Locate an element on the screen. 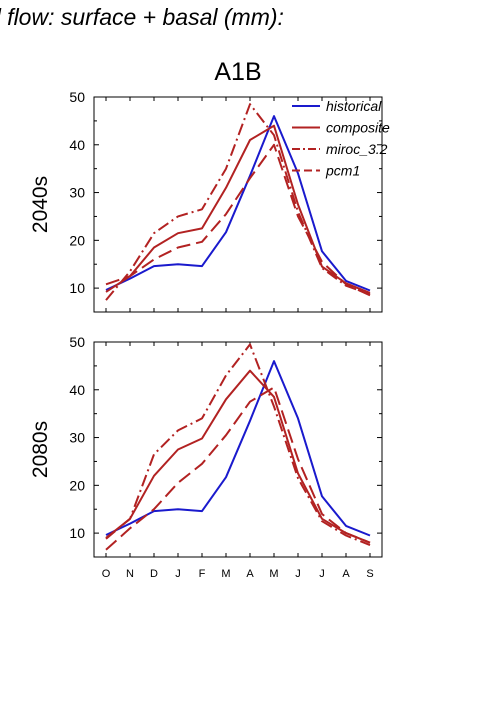 The width and height of the screenshot is (501, 709). x-tick-label: F is located at coordinates (202, 574).